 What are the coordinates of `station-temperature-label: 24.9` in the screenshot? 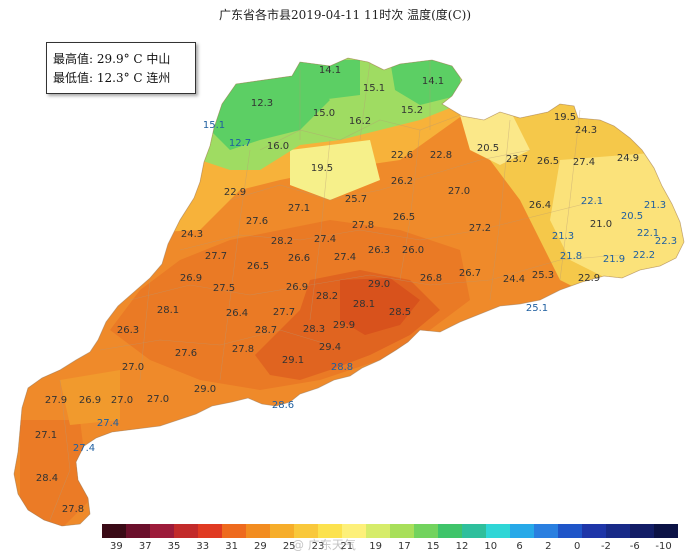 It's located at (628, 158).